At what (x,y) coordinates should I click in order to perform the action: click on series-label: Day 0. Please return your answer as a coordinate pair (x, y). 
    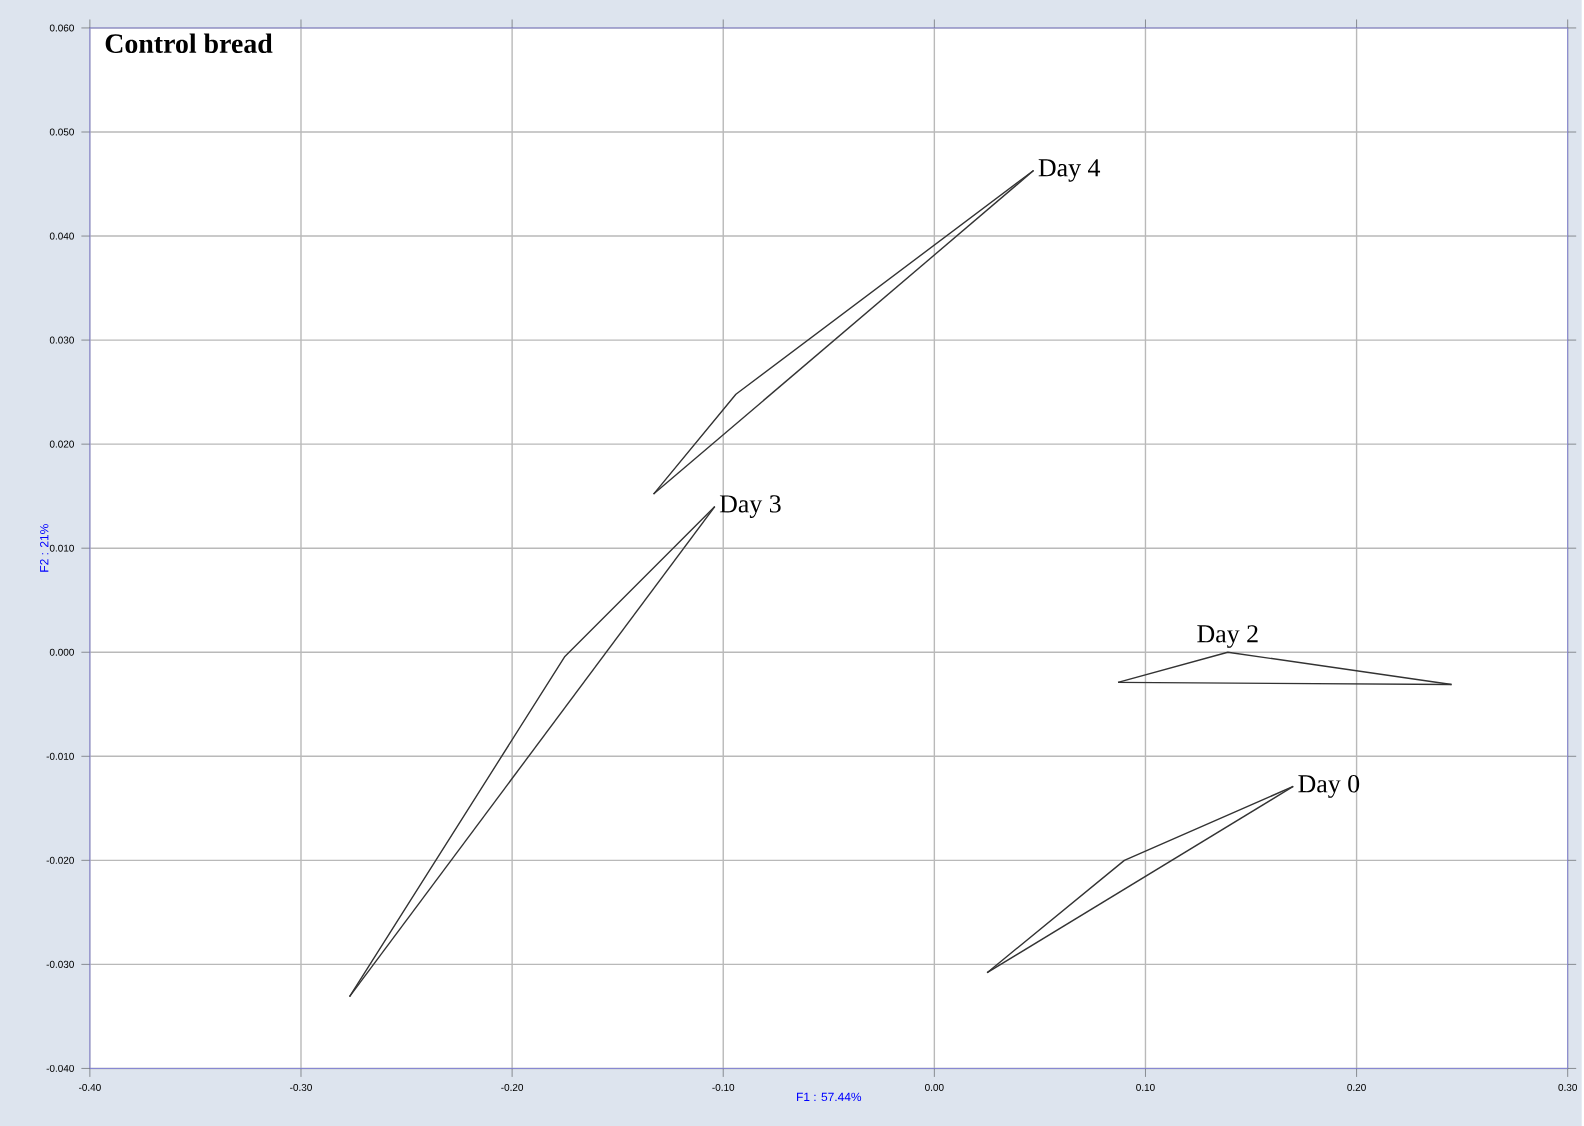
    Looking at the image, I should click on (1329, 786).